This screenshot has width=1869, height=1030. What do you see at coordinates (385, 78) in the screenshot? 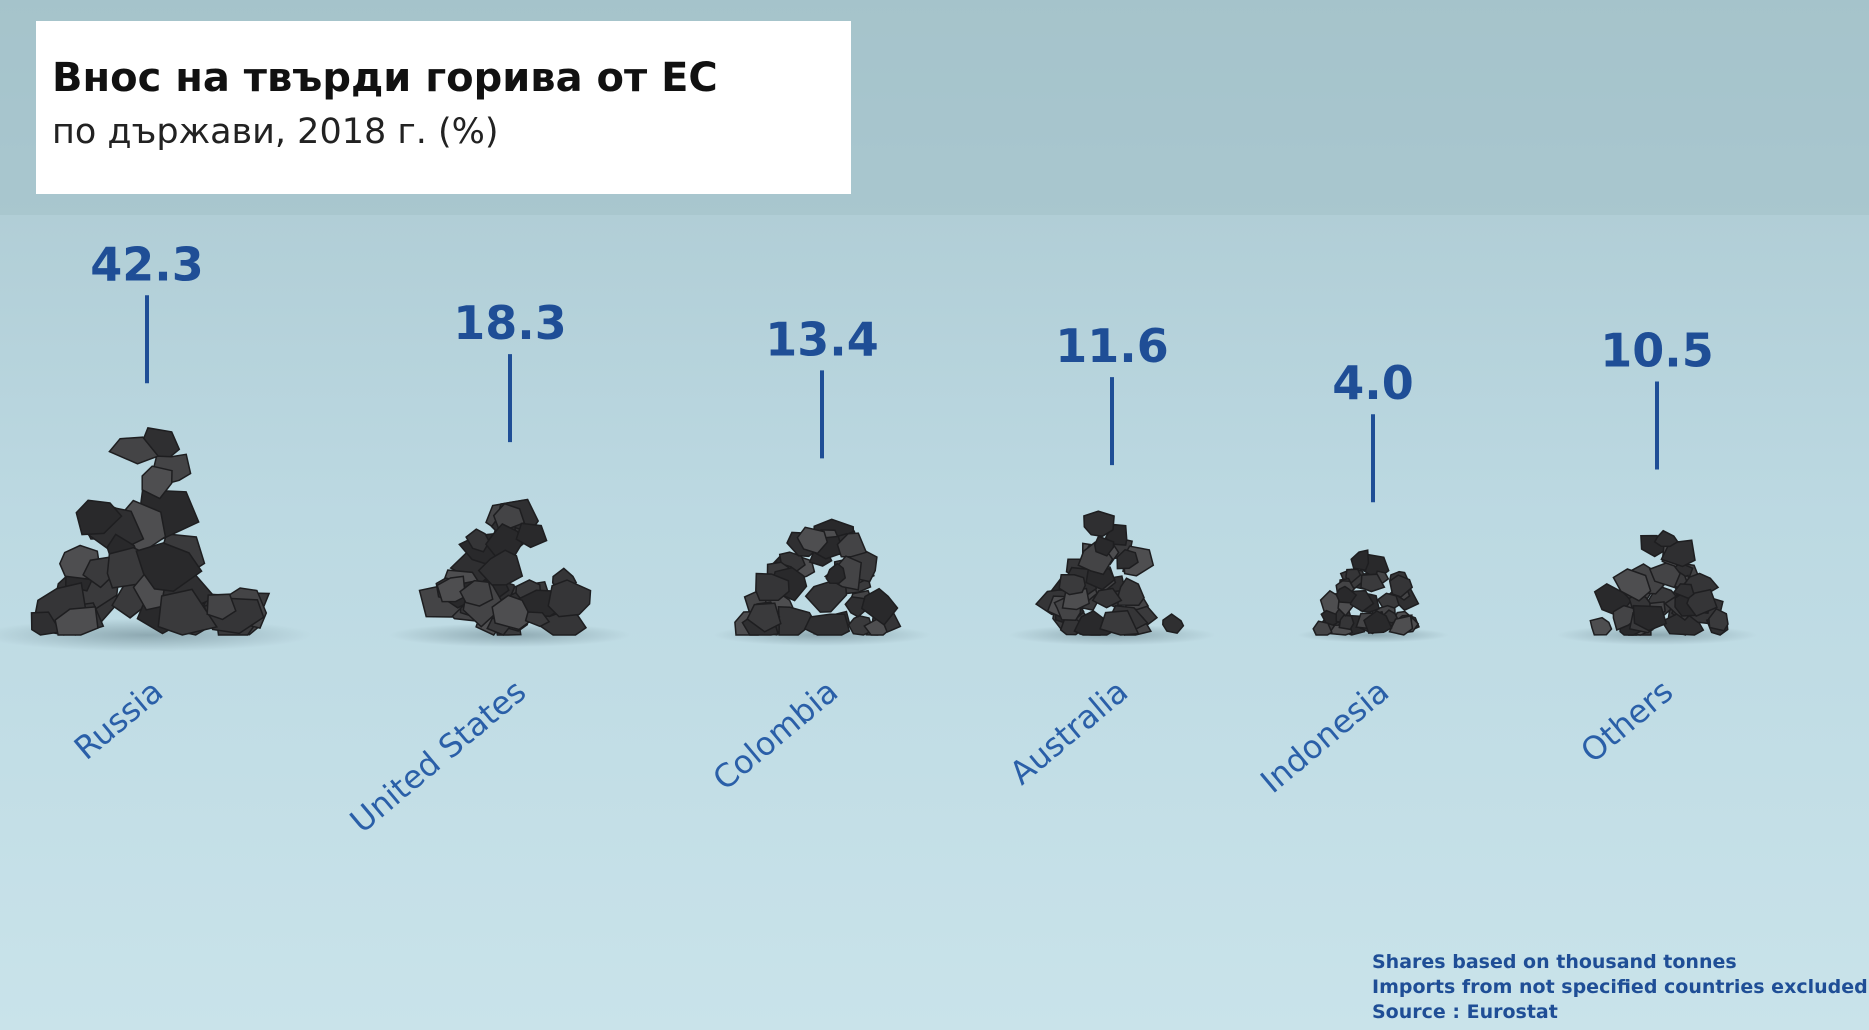
I see `chart-title: Внос на твърди горива от ЕС` at bounding box center [385, 78].